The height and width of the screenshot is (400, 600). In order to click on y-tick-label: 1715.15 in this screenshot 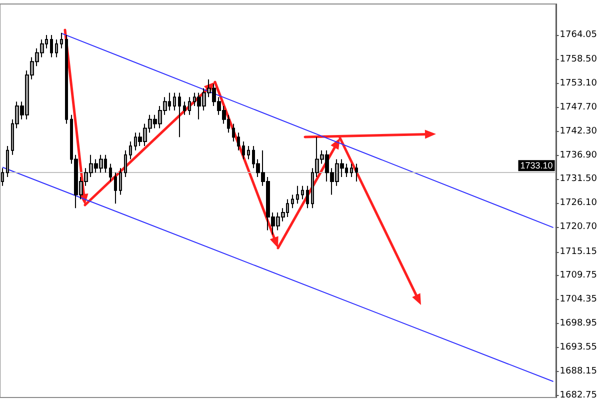, I will do `click(578, 251)`.